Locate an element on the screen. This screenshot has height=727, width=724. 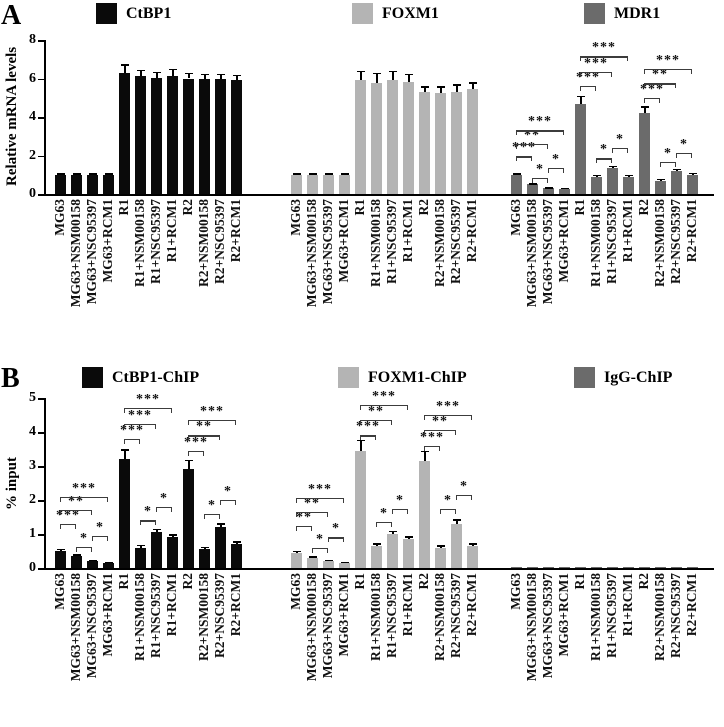
y-tick-label: 1 is located at coordinates (32, 533).